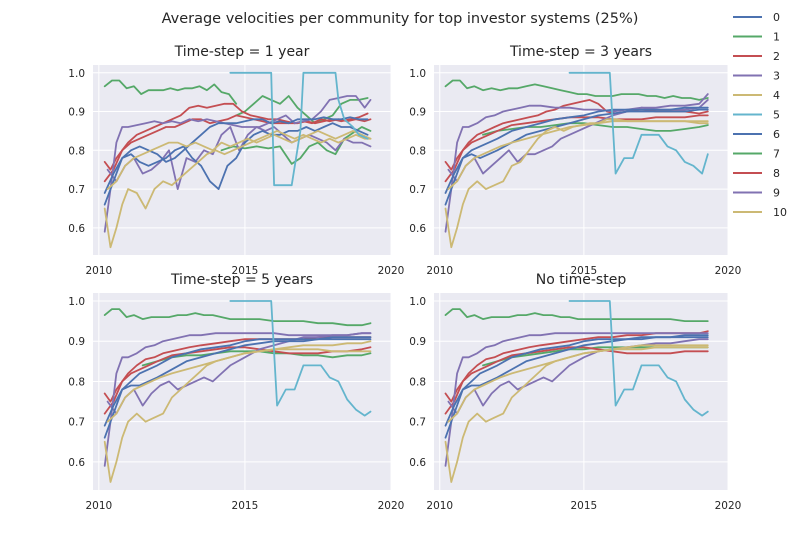 This screenshot has width=800, height=546. I want to click on legend-label: 0, so click(776, 17).